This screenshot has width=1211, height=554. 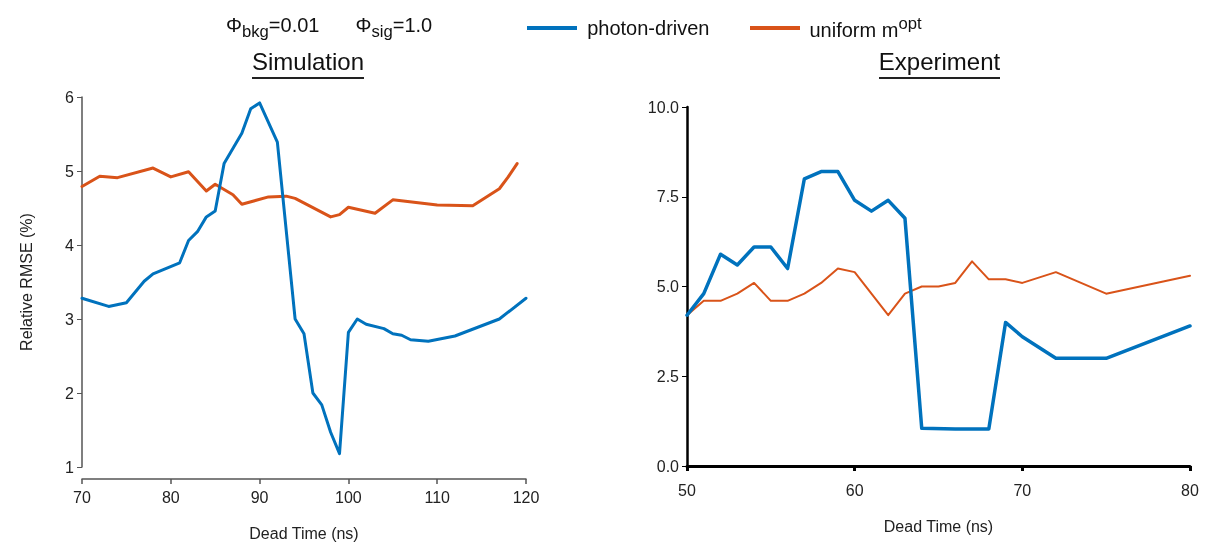 What do you see at coordinates (668, 197) in the screenshot?
I see `y-tick-label: 7.5` at bounding box center [668, 197].